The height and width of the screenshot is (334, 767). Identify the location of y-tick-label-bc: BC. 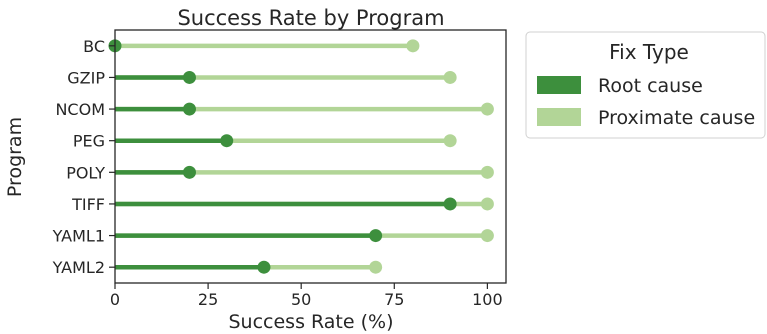
(94, 46).